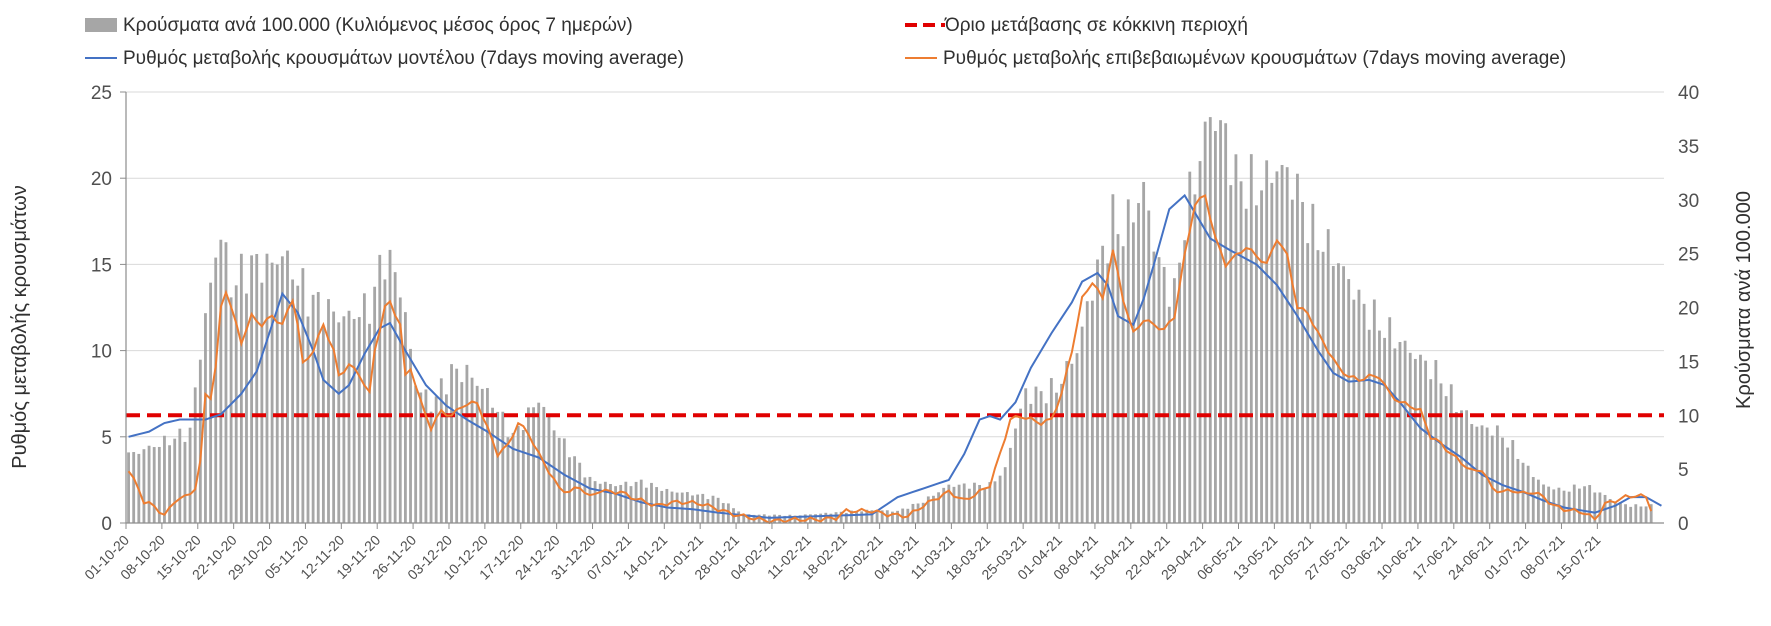  What do you see at coordinates (1688, 147) in the screenshot?
I see `right-tick-label: 35` at bounding box center [1688, 147].